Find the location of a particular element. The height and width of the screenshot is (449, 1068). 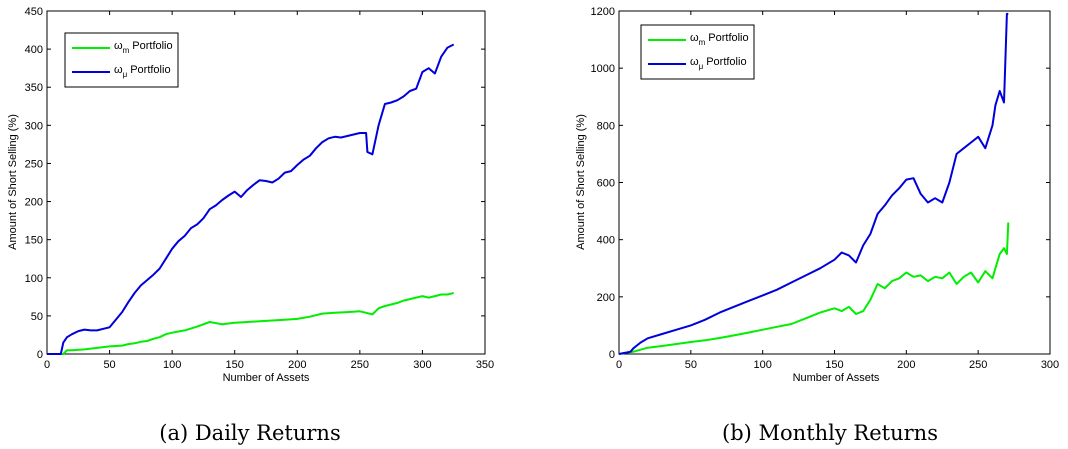

y-tick-label: 150 is located at coordinates (34, 241).